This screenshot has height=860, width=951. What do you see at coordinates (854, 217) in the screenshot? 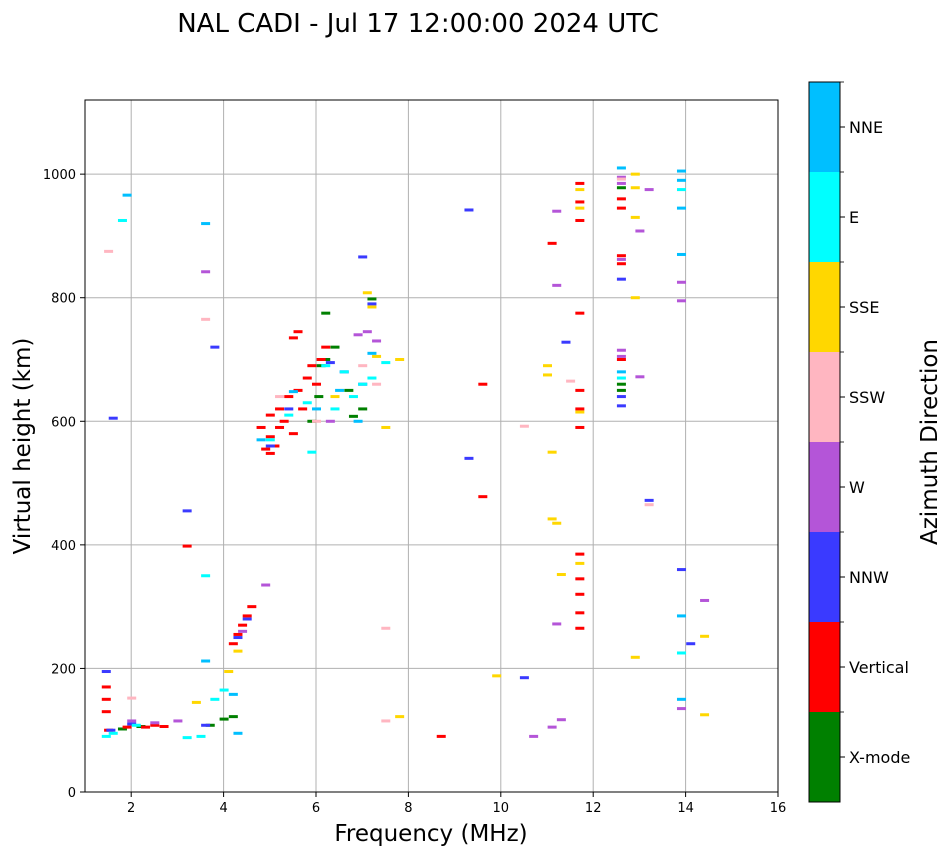
I see `colorbar-tick-label: E` at bounding box center [854, 217].